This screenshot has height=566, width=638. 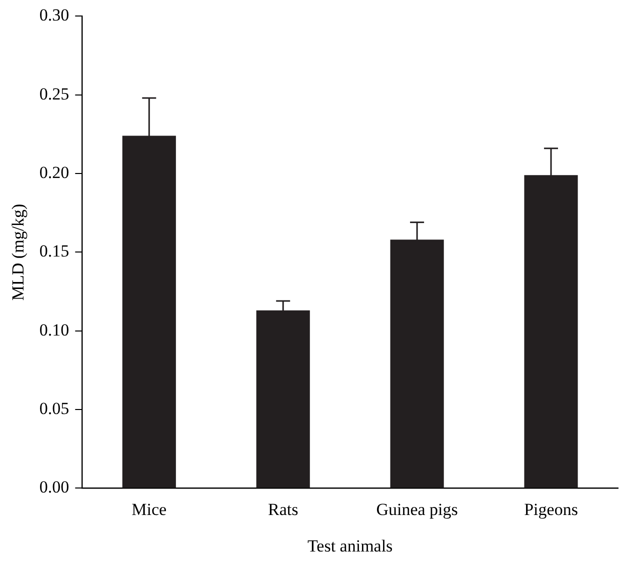 What do you see at coordinates (18, 252) in the screenshot?
I see `y-axis-title: MLD (mg/kg)` at bounding box center [18, 252].